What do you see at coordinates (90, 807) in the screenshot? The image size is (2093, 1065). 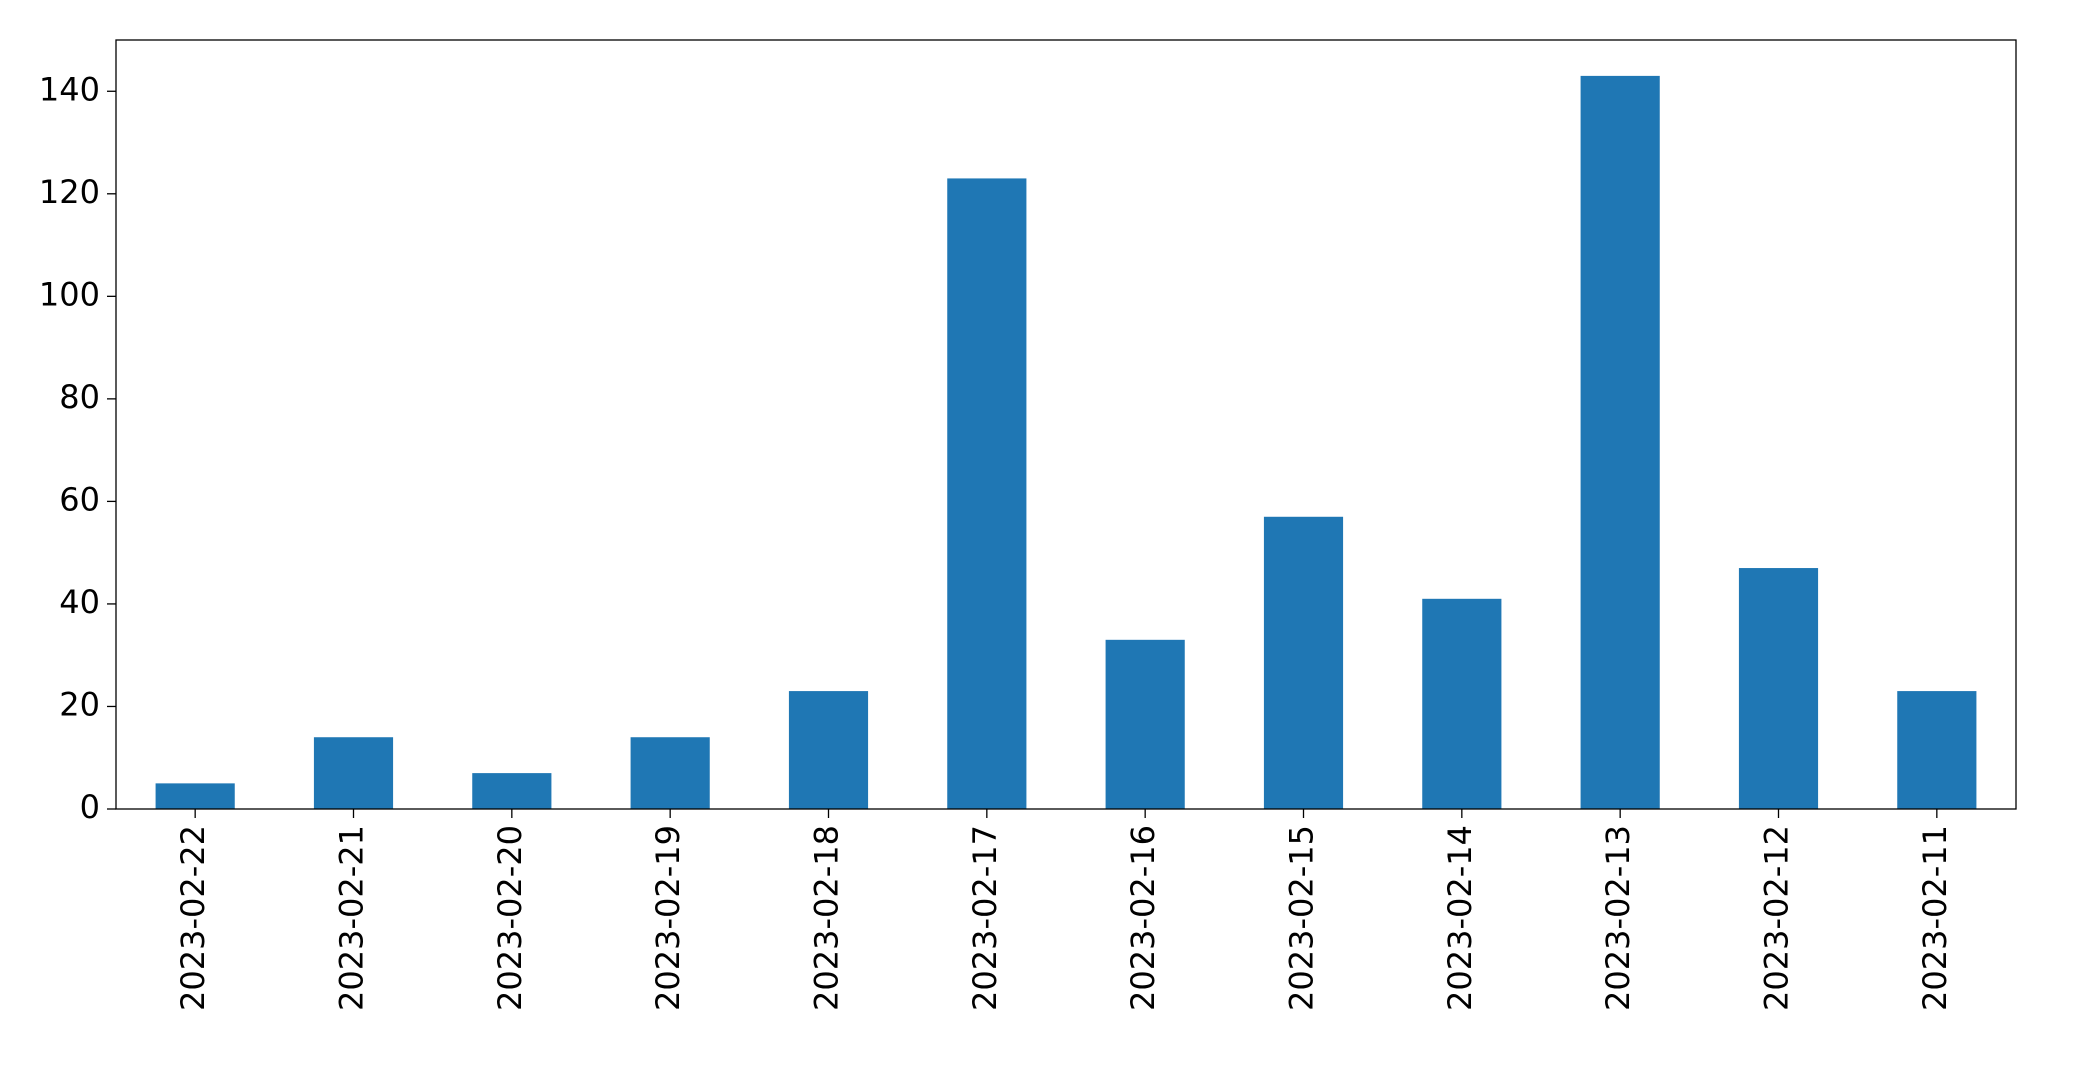 I see `y-tick-label: 0` at bounding box center [90, 807].